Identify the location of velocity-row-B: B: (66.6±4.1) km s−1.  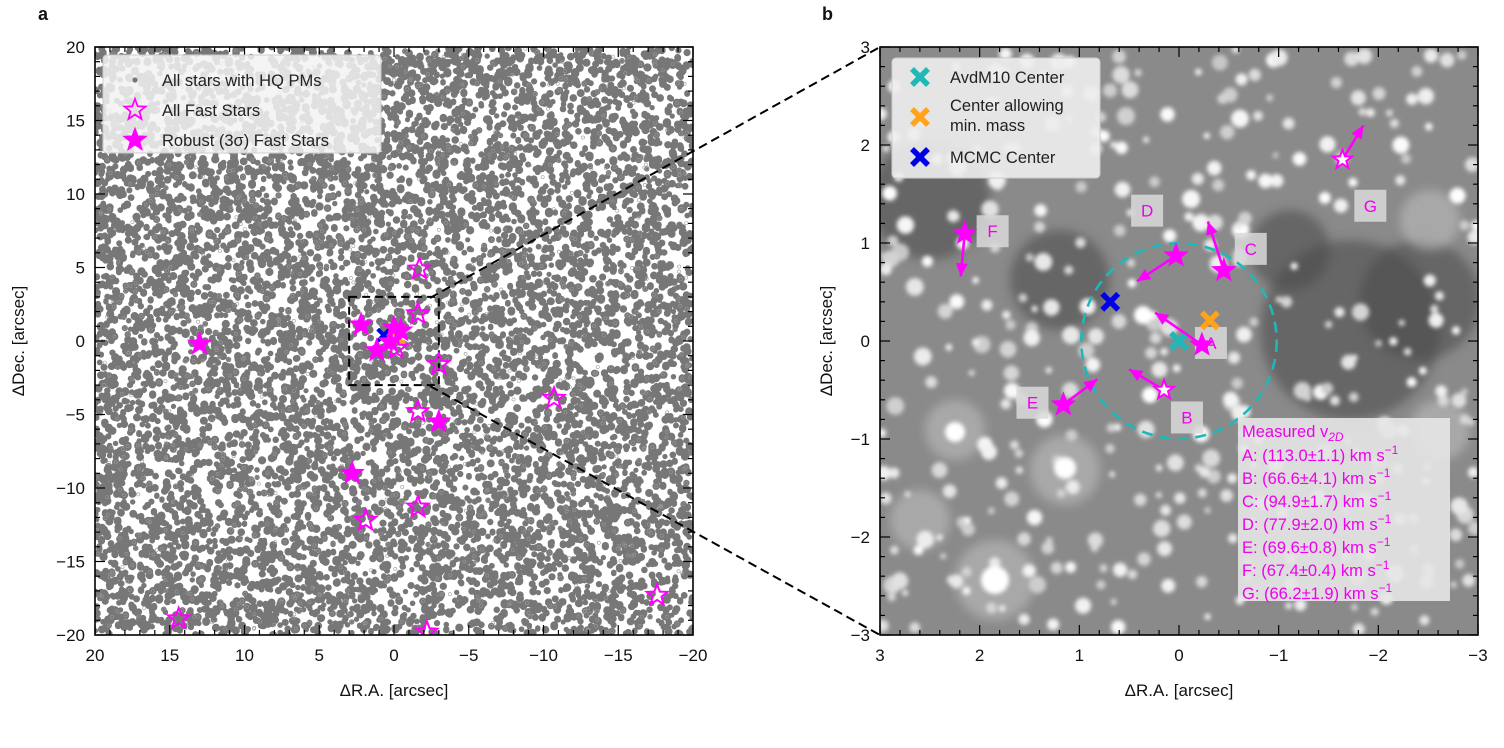
(1316, 477).